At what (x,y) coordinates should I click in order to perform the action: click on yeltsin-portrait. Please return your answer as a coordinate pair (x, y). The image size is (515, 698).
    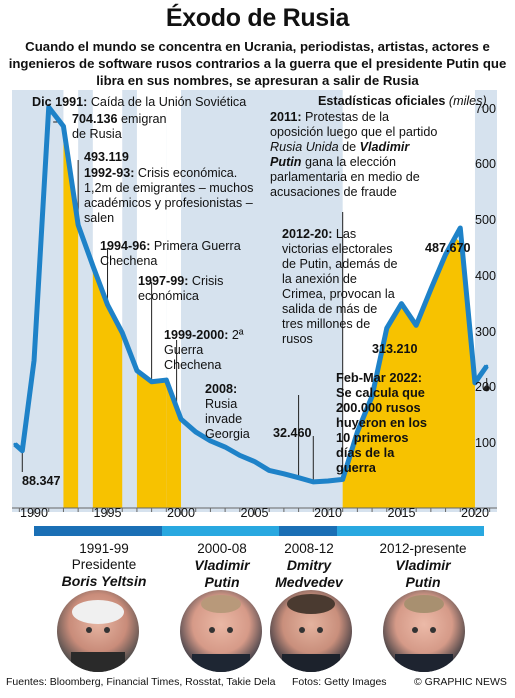
    Looking at the image, I should click on (98, 631).